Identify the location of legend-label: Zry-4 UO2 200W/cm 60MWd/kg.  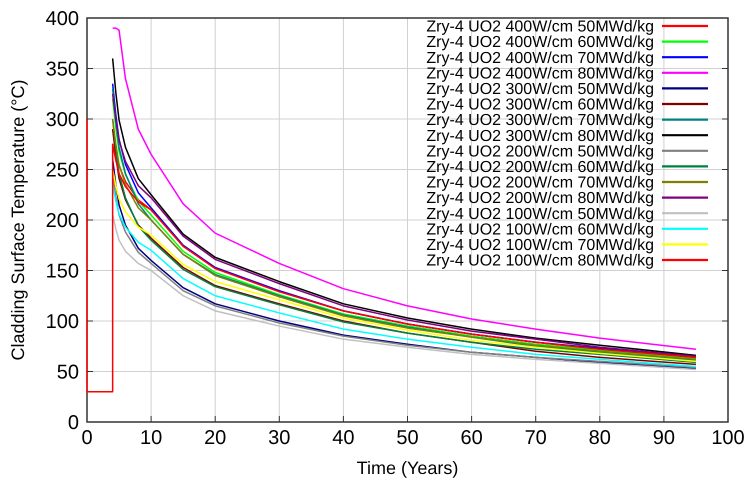
(540, 167).